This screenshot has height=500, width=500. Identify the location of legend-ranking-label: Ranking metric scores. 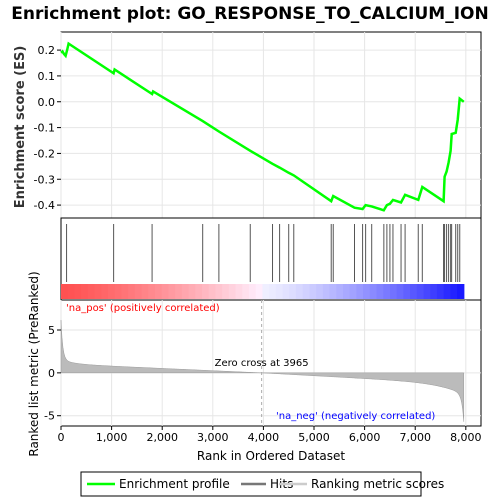
(377, 484).